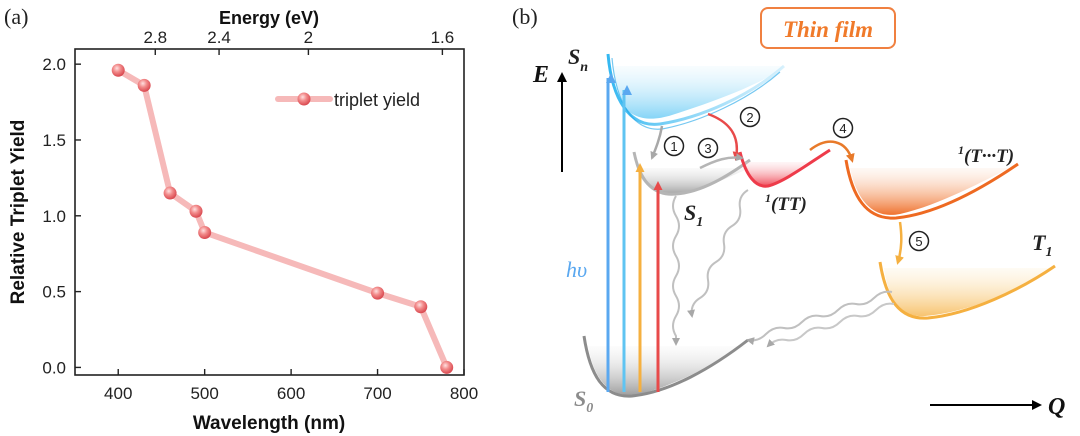 This screenshot has width=1080, height=436. I want to click on photon-label: hυ, so click(576, 269).